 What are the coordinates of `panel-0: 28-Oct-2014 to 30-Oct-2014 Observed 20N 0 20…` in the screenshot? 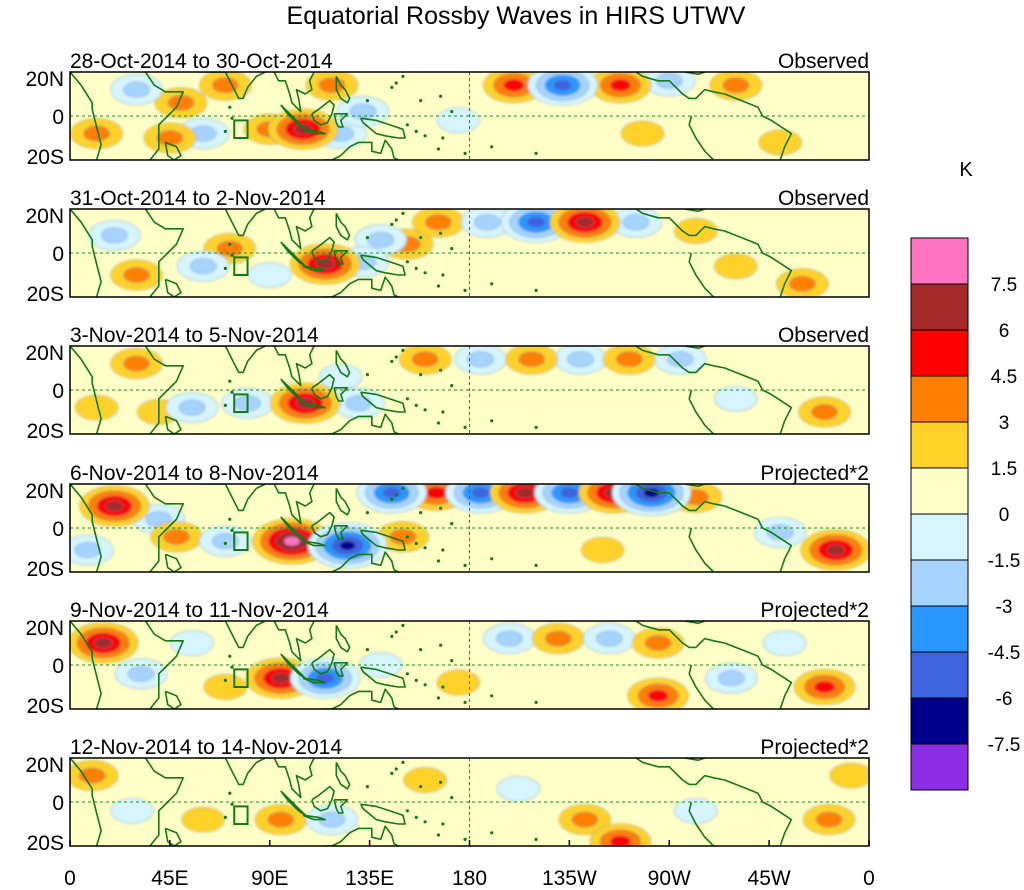 It's located at (447, 109).